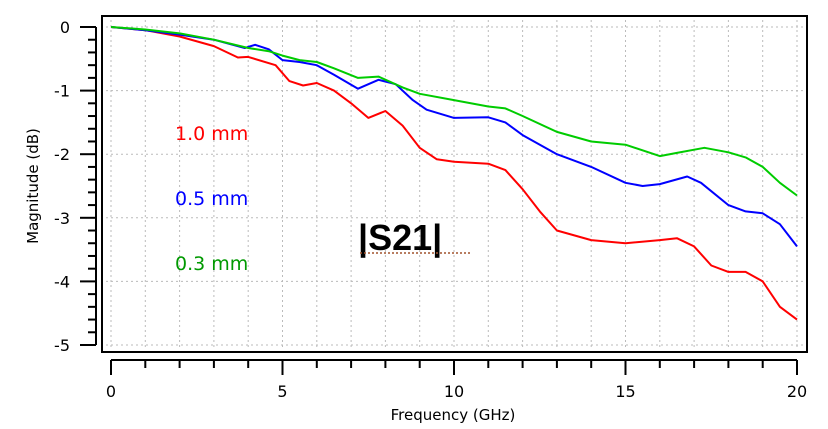  I want to click on y-tick-label: -1, so click(62, 91).